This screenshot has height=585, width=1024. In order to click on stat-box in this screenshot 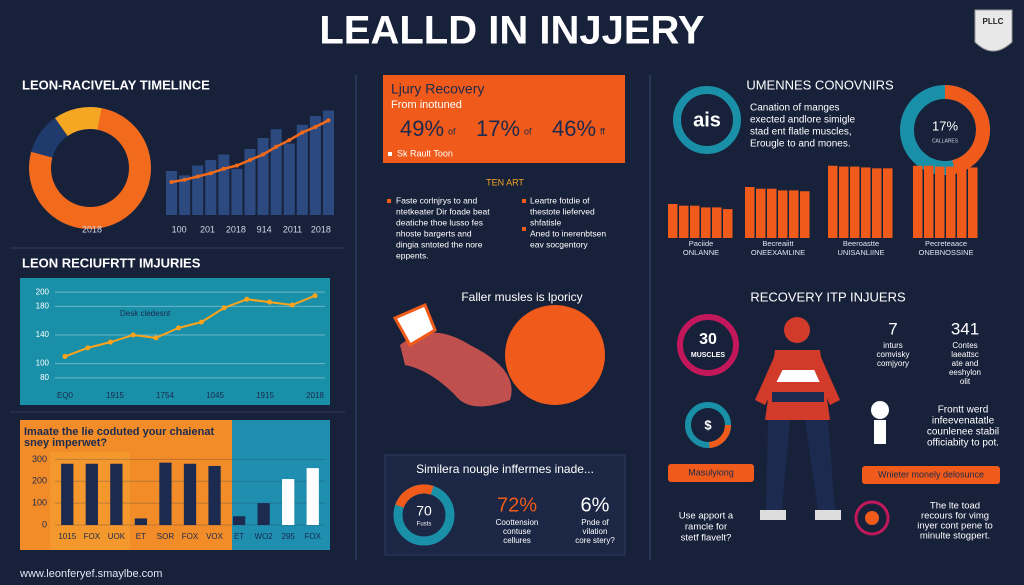, I will do `click(504, 119)`.